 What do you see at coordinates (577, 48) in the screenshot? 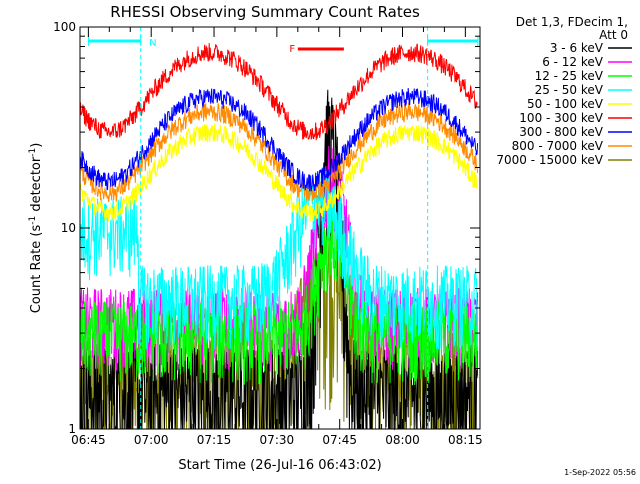
I see `legend-entry-label: 3 - 6 keV` at bounding box center [577, 48].